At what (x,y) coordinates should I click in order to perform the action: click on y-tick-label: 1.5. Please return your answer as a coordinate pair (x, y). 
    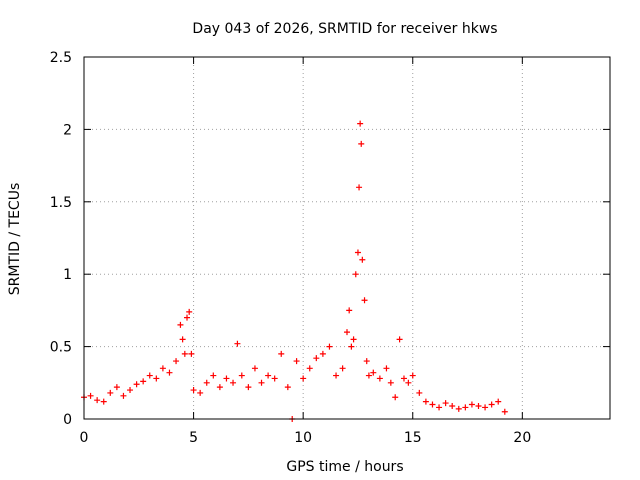
    Looking at the image, I should click on (61, 203).